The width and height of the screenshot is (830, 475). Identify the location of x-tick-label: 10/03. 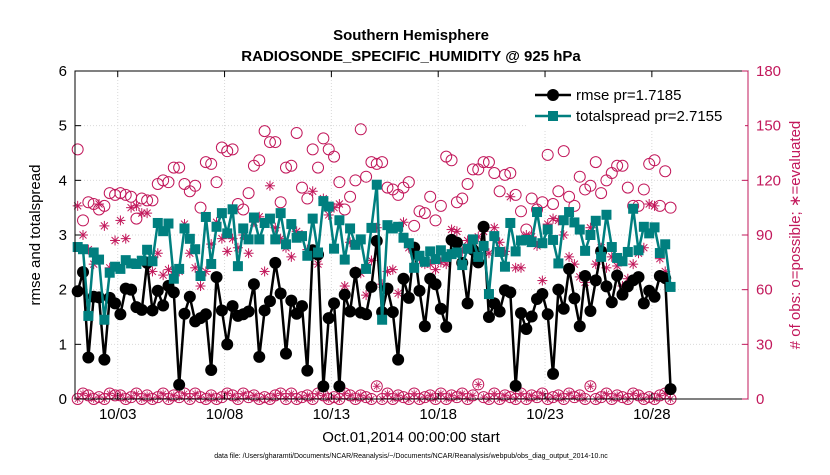
(118, 414).